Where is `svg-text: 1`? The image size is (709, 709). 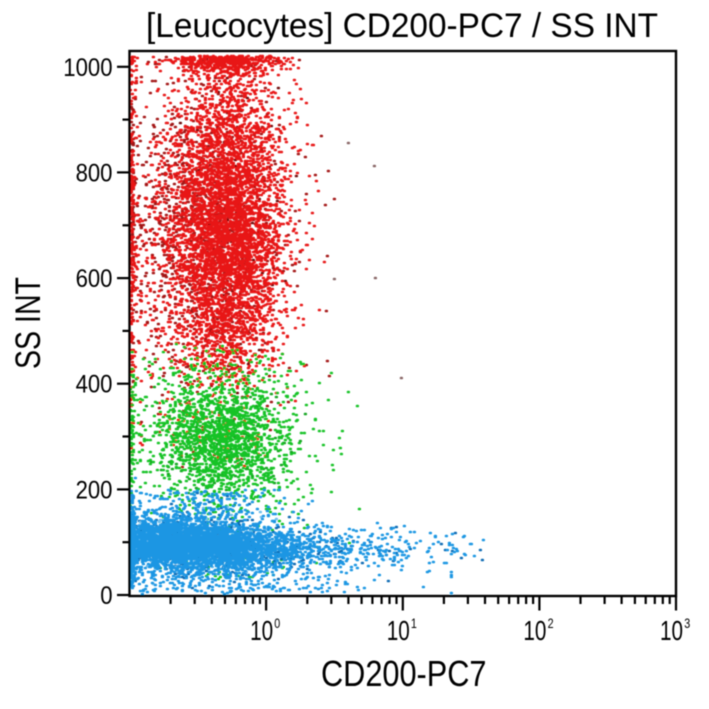
svg-text: 1 is located at coordinates (414, 623).